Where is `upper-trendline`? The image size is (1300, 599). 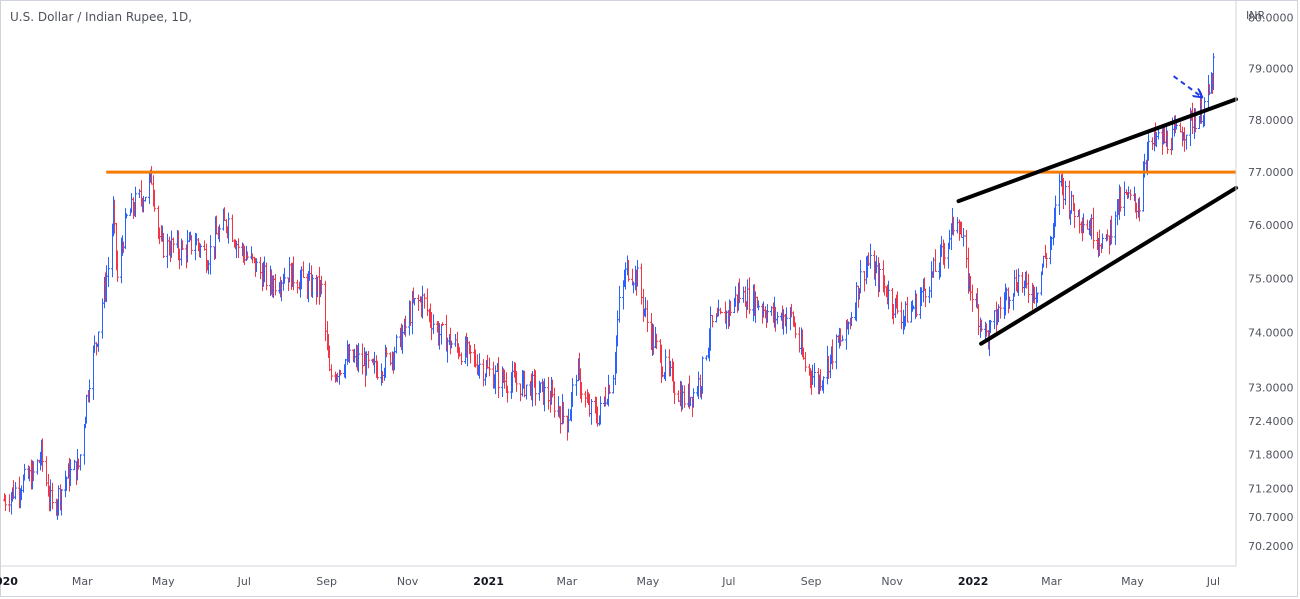 upper-trendline is located at coordinates (1097, 150).